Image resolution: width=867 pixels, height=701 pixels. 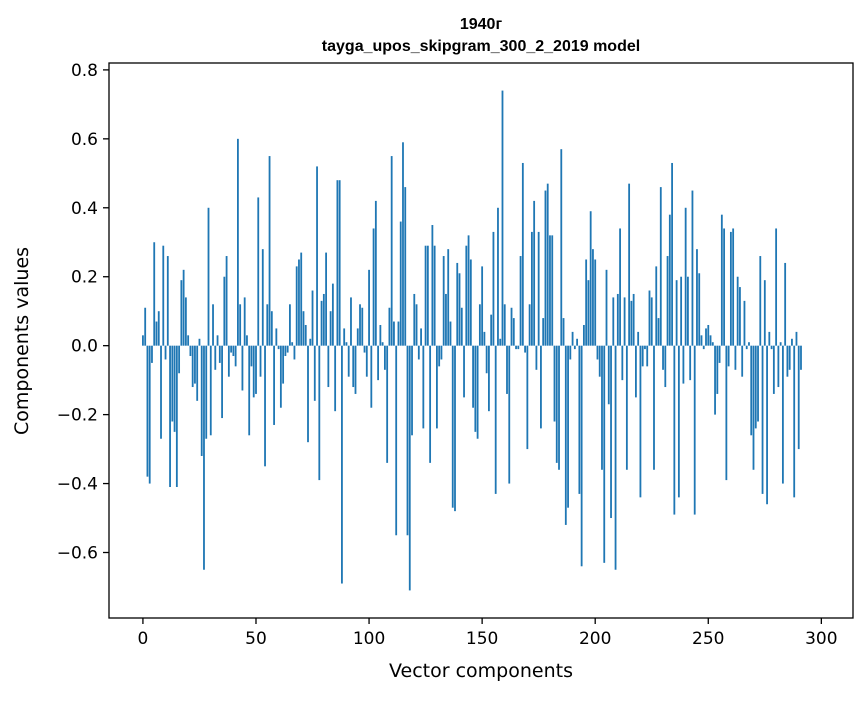 What do you see at coordinates (369, 639) in the screenshot?
I see `x-tick-label: 100` at bounding box center [369, 639].